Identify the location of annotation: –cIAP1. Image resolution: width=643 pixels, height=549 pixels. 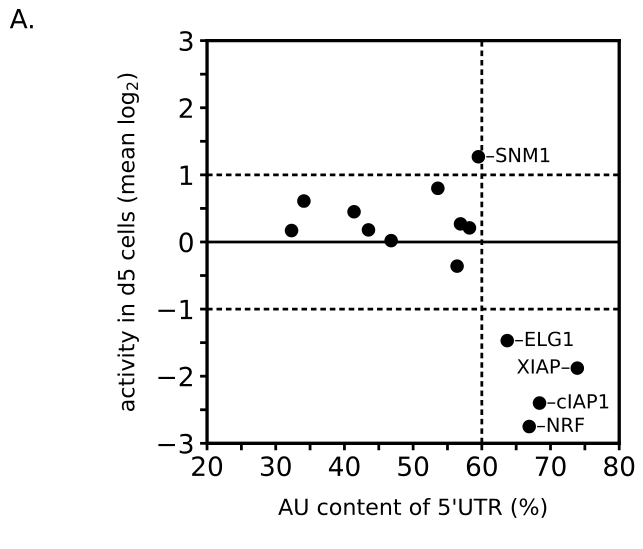
(577, 401).